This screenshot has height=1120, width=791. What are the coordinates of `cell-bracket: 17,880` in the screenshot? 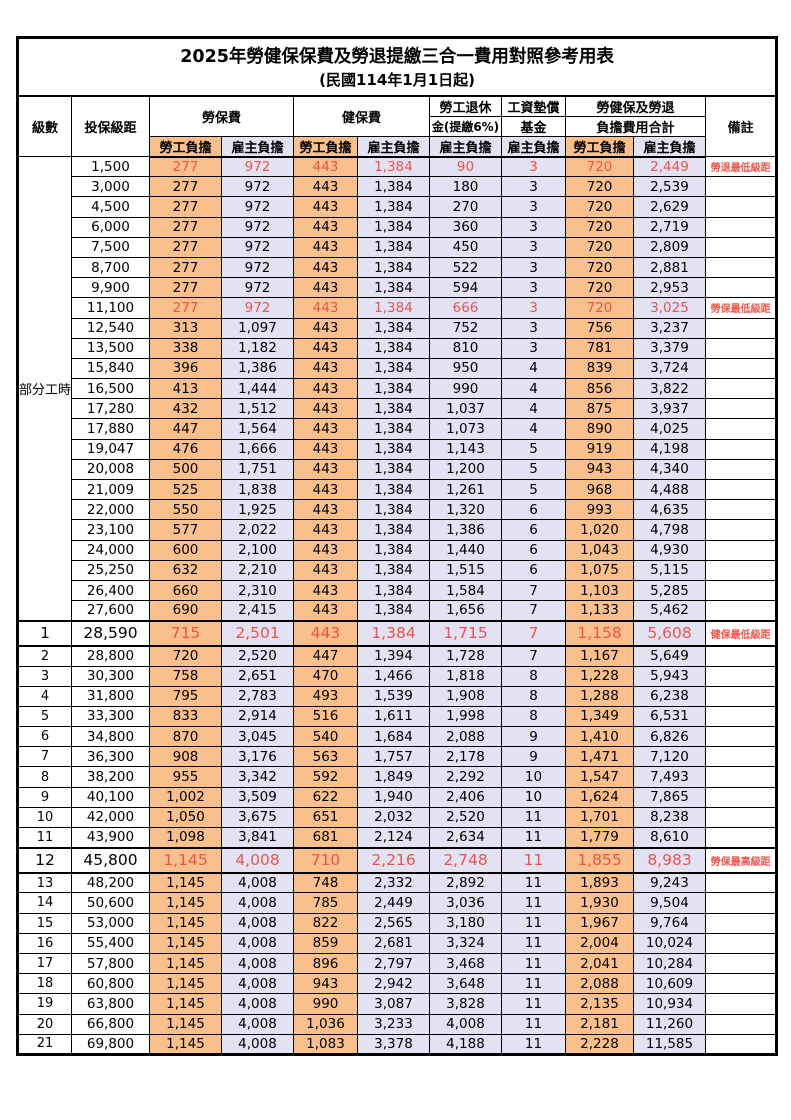 It's located at (110, 429).